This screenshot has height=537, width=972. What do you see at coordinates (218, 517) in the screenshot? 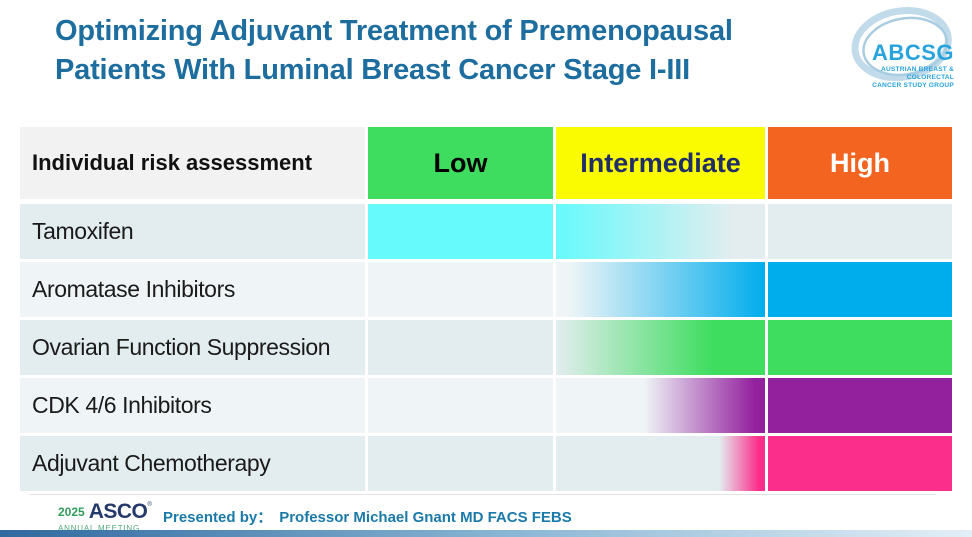
I see `presented-by-prefix: Presented by：` at bounding box center [218, 517].